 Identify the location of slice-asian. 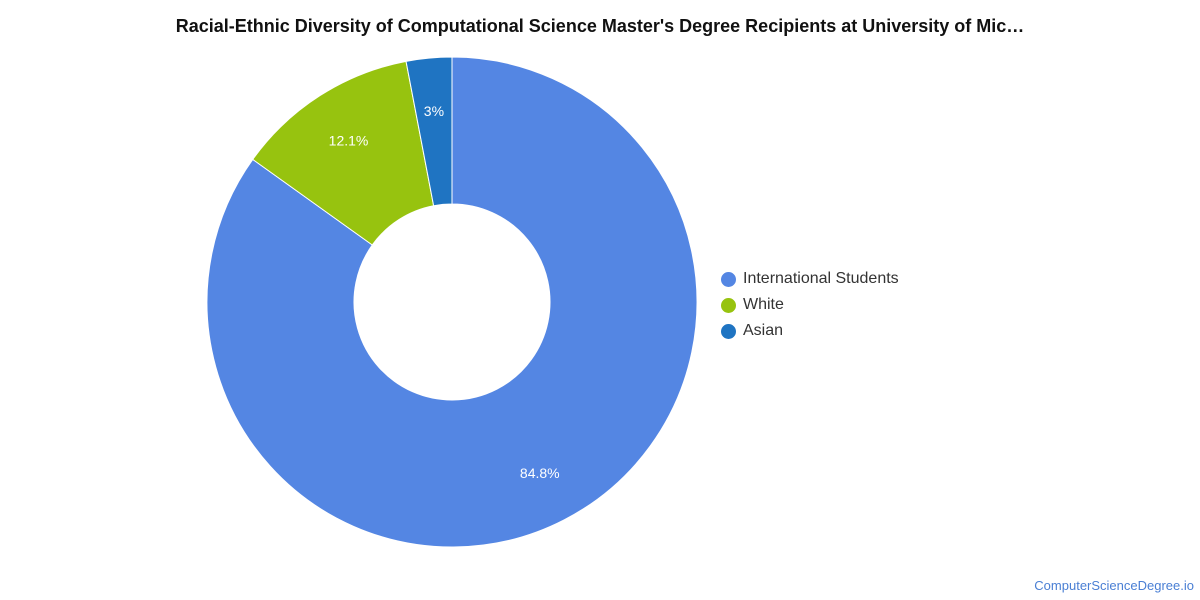
(429, 131).